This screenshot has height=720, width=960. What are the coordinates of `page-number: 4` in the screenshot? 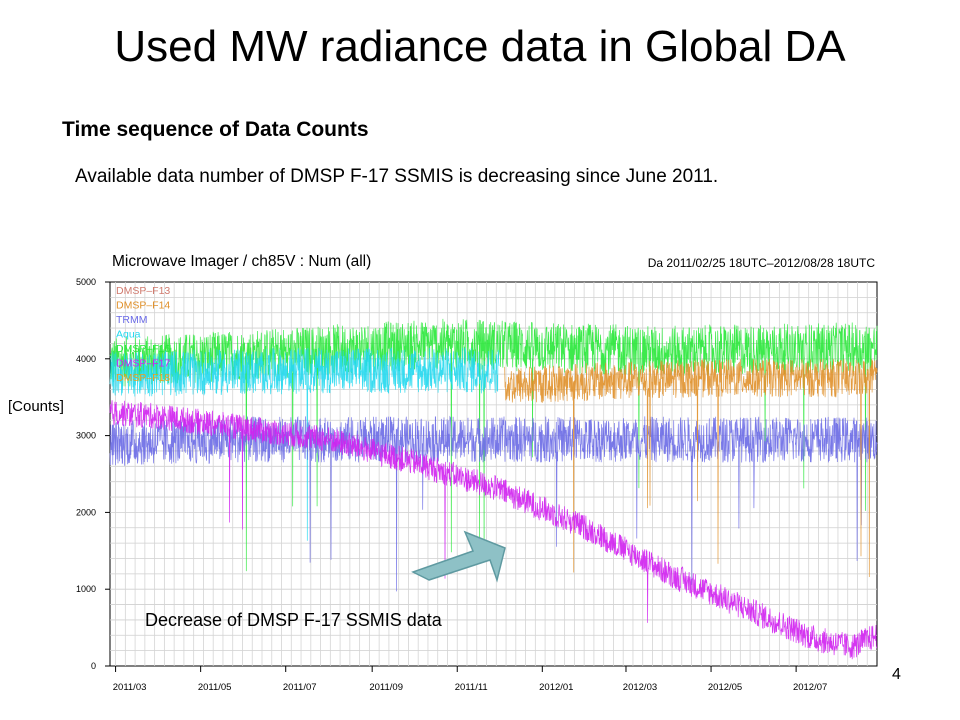 It's located at (896, 674).